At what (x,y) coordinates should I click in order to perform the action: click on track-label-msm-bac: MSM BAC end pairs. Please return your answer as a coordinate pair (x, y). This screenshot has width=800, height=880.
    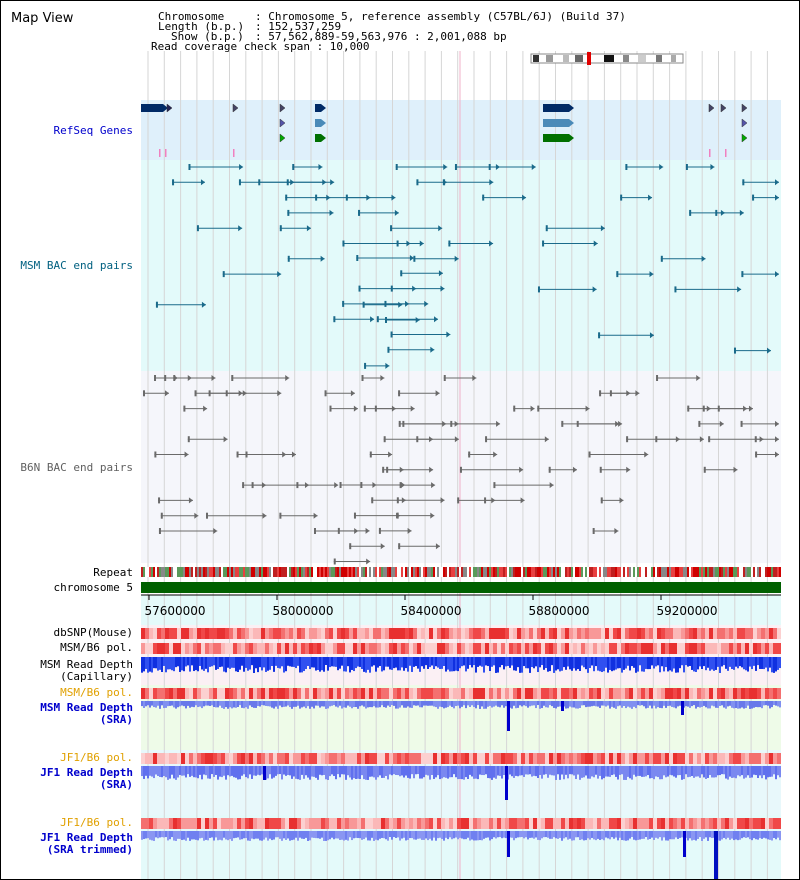
    Looking at the image, I should click on (76, 265).